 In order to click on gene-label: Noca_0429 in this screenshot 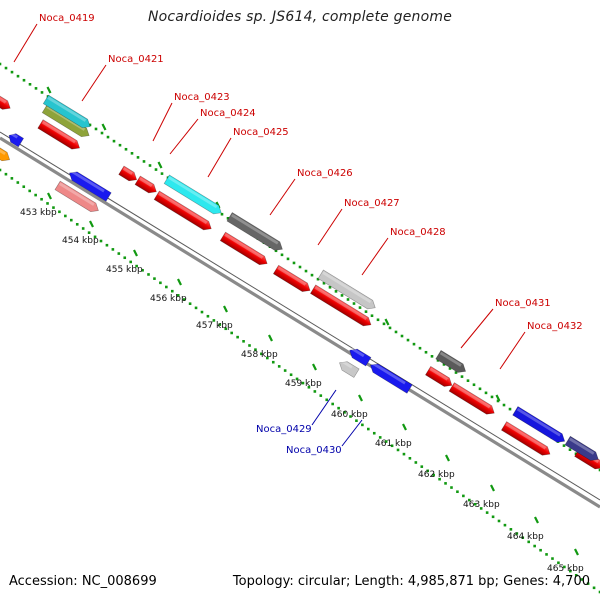, I will do `click(284, 429)`.